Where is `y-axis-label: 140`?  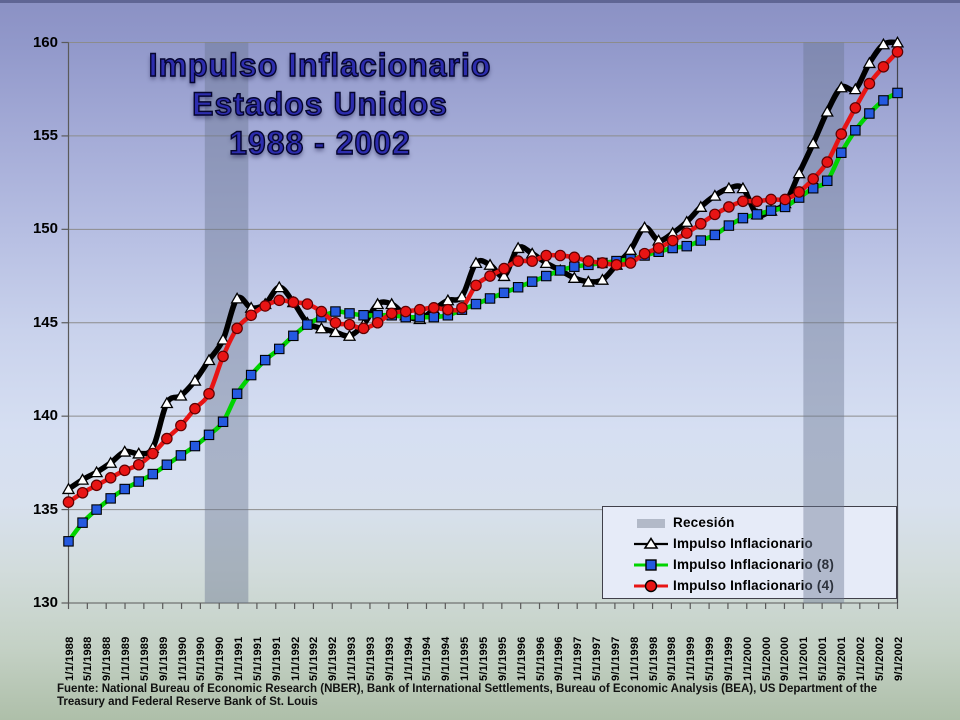
y-axis-label: 140 is located at coordinates (45, 416).